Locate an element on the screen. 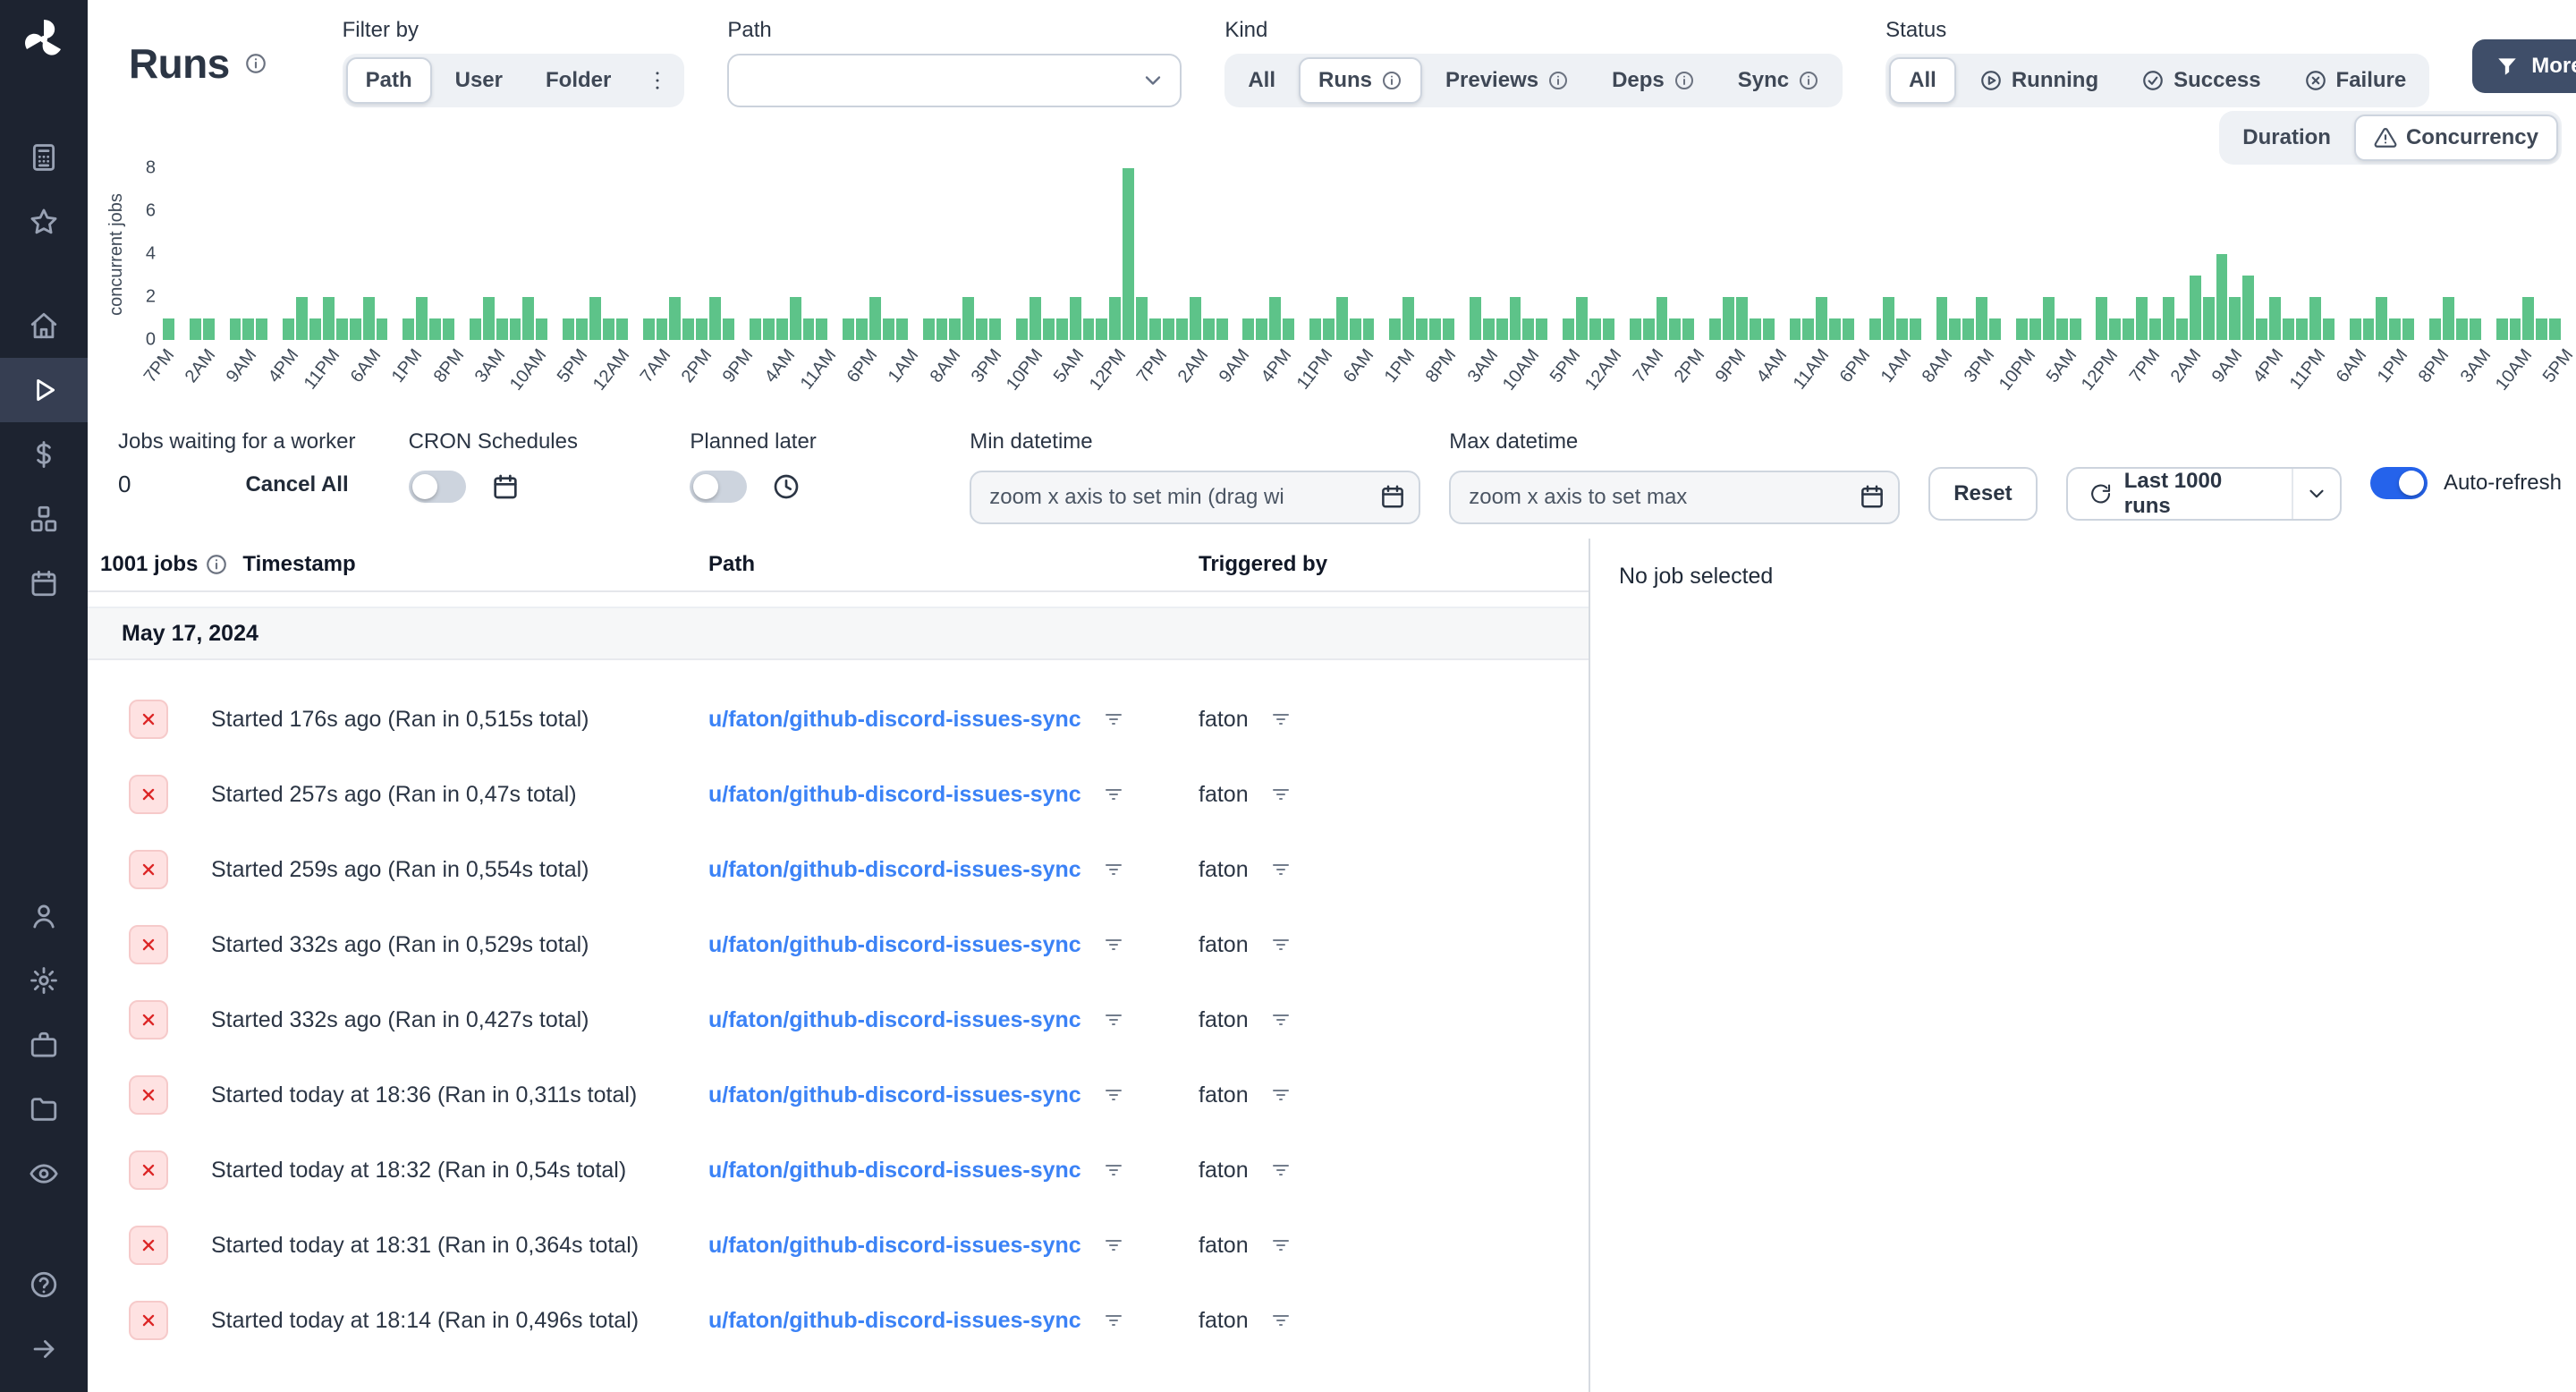 This screenshot has height=1392, width=2576. windmill-logo-icon is located at coordinates (44, 39).